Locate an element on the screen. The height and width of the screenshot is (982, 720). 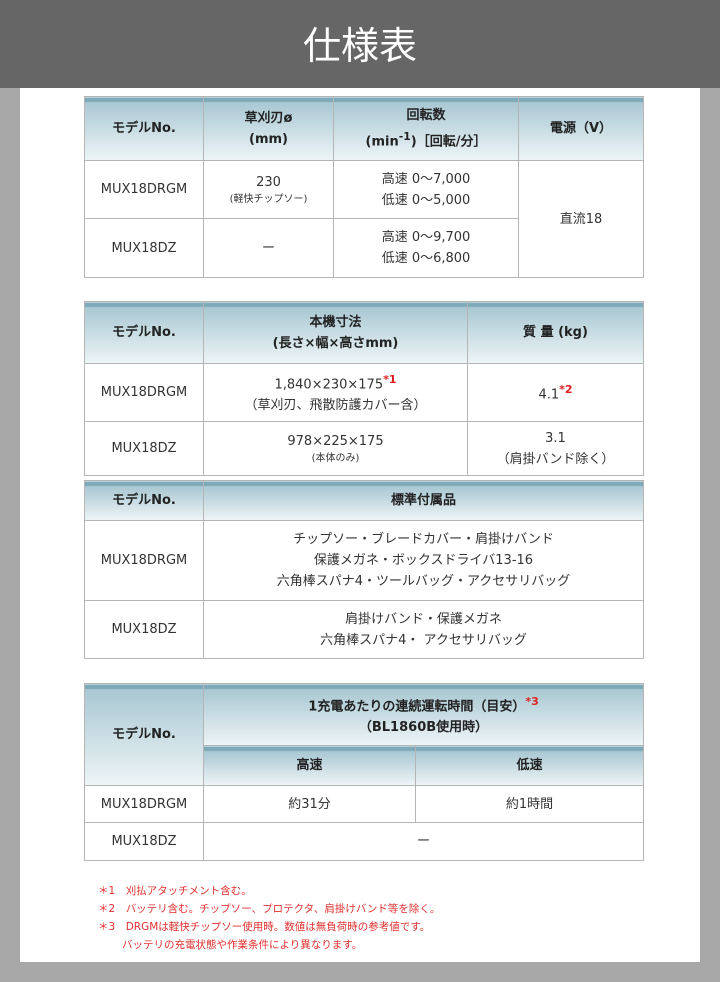
blade-cell: 230 (軽快チップソー) is located at coordinates (268, 189).